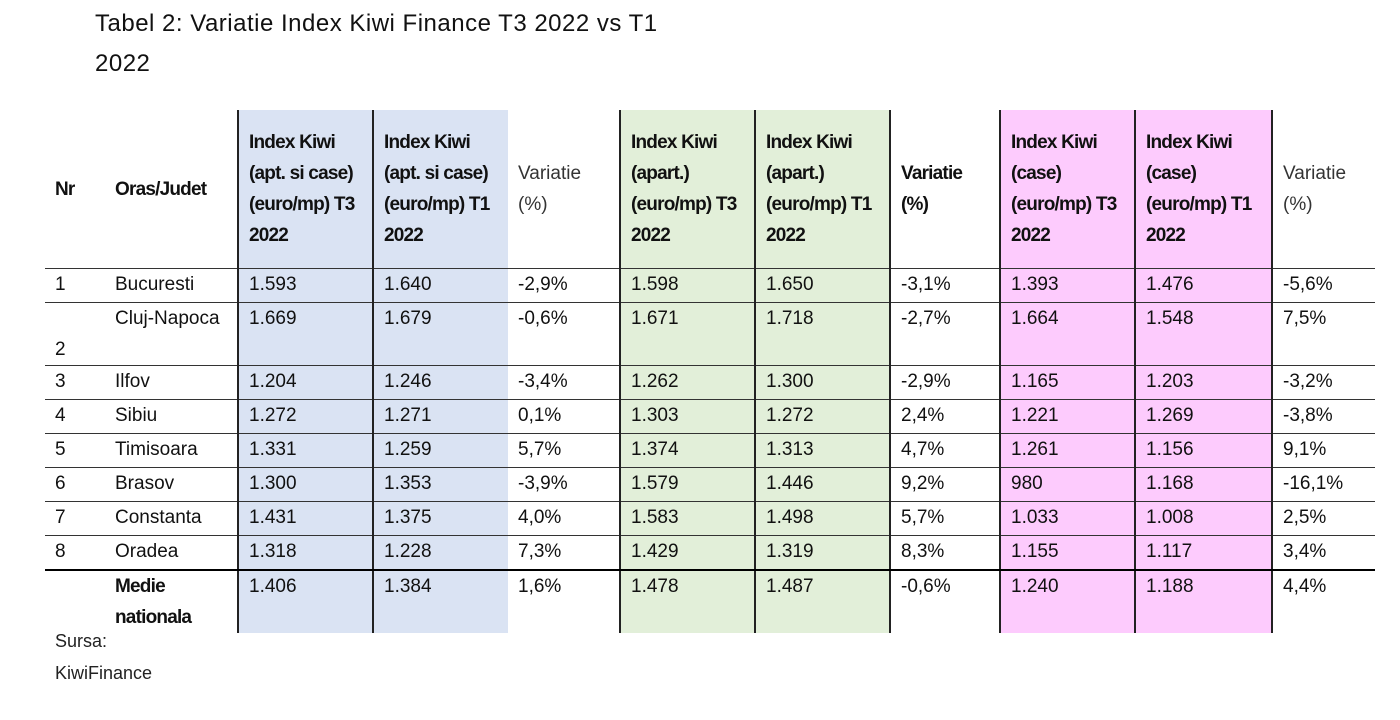 The image size is (1400, 720). What do you see at coordinates (1203, 382) in the screenshot?
I see `table-cell: 1.203` at bounding box center [1203, 382].